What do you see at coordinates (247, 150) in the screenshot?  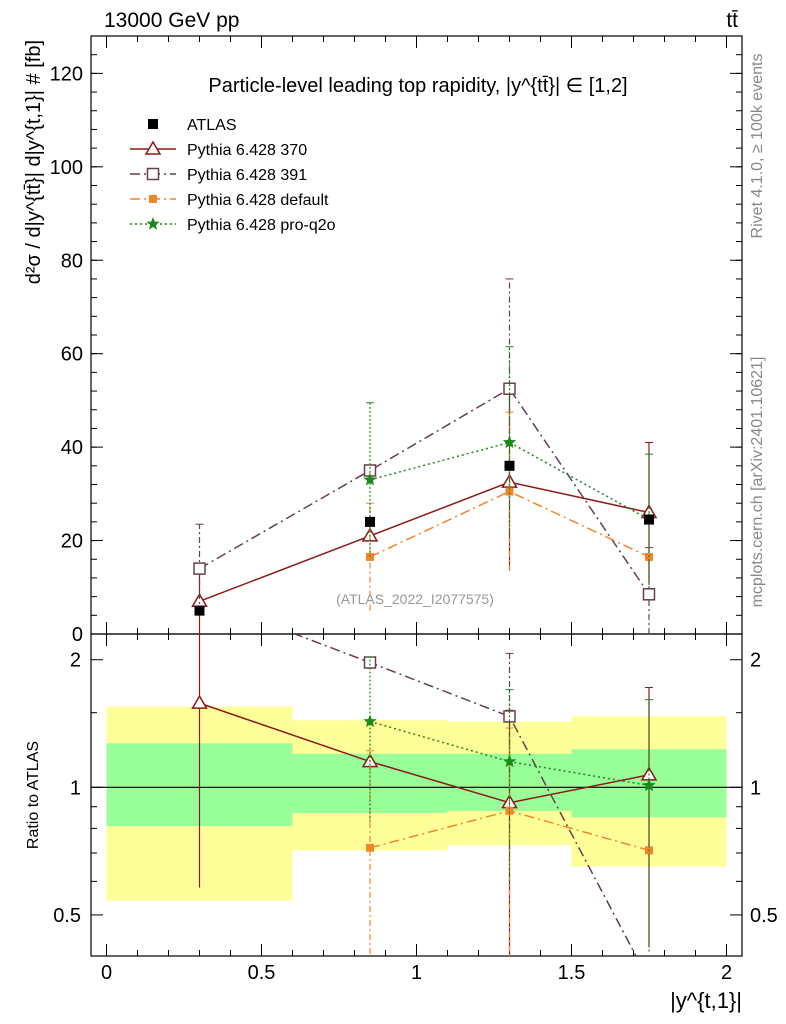 I see `legend-label-1: Pythia 6.428 370` at bounding box center [247, 150].